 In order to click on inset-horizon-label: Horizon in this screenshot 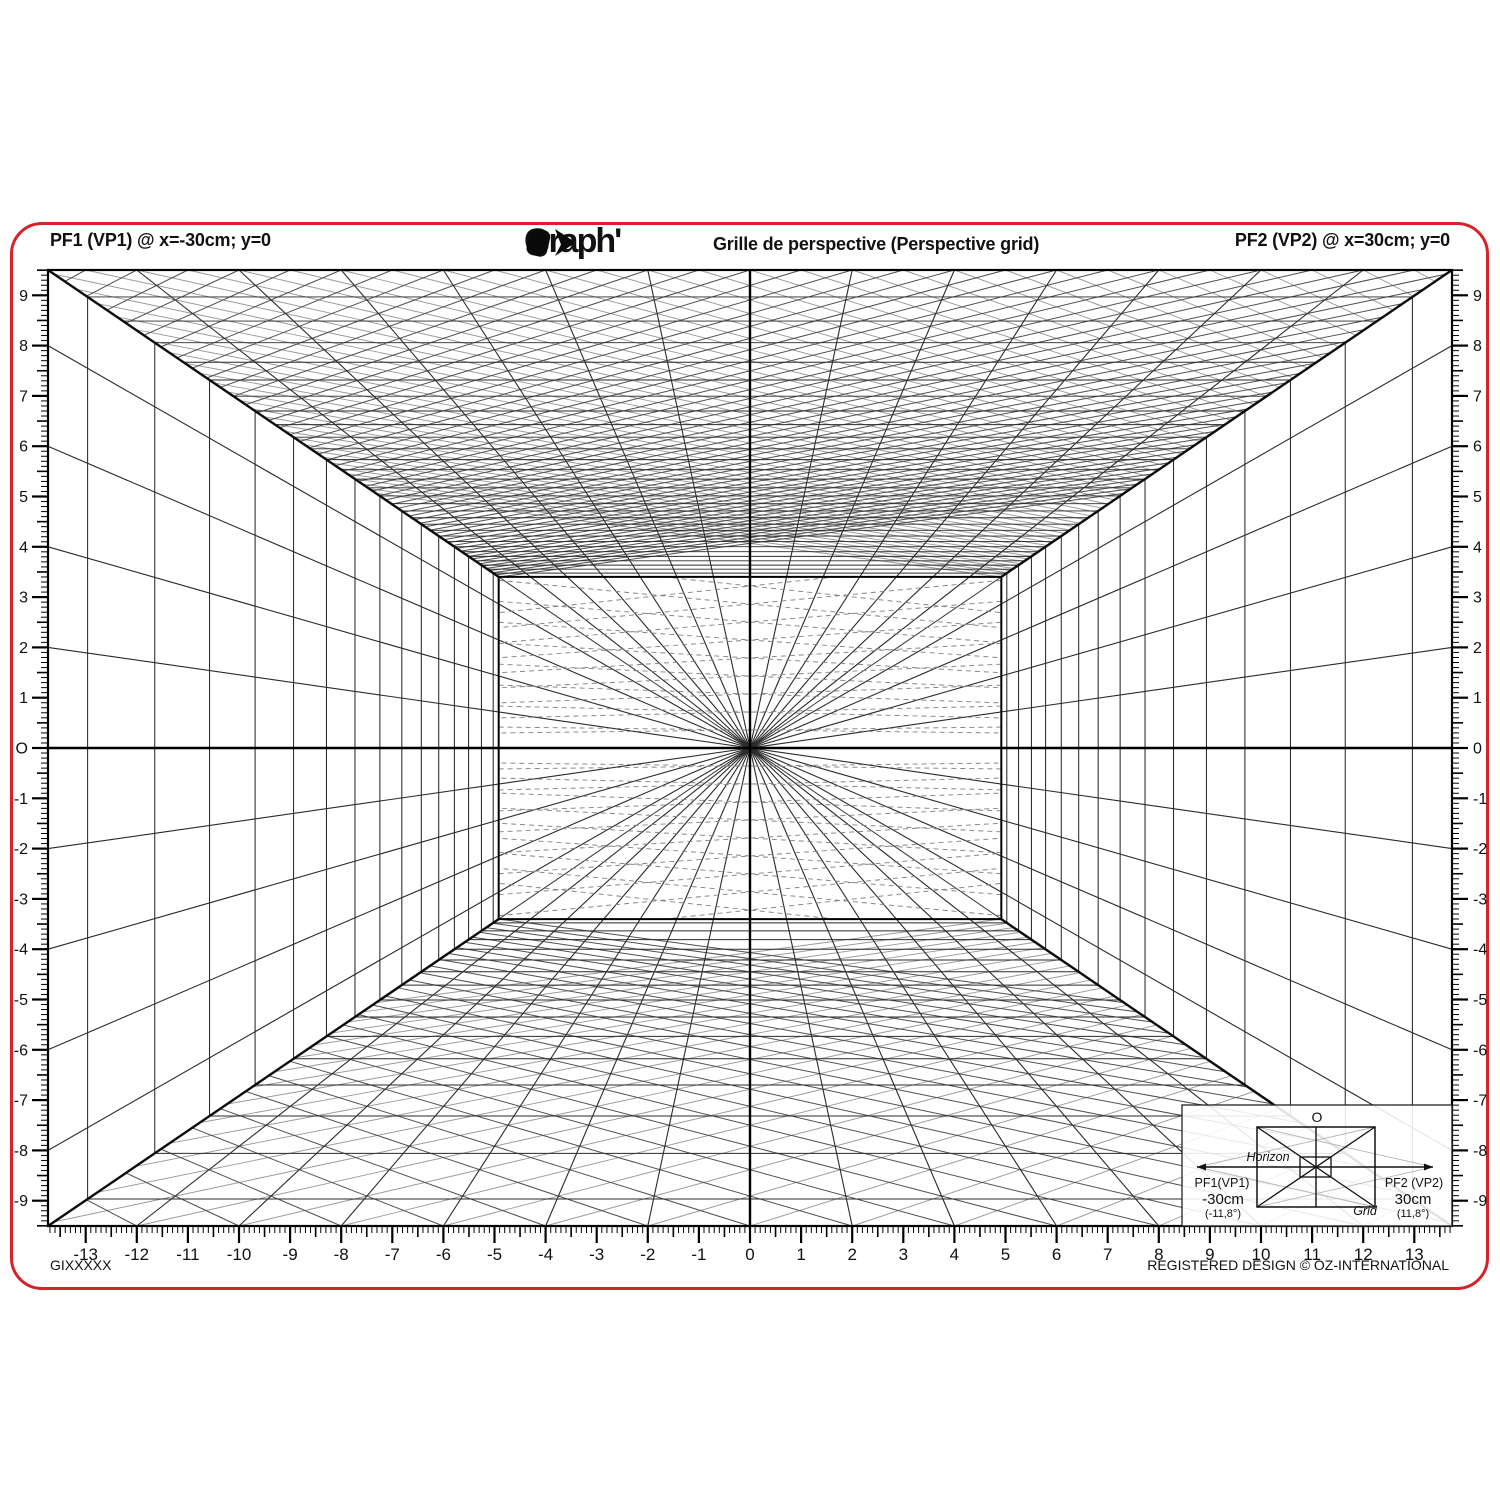, I will do `click(1268, 1157)`.